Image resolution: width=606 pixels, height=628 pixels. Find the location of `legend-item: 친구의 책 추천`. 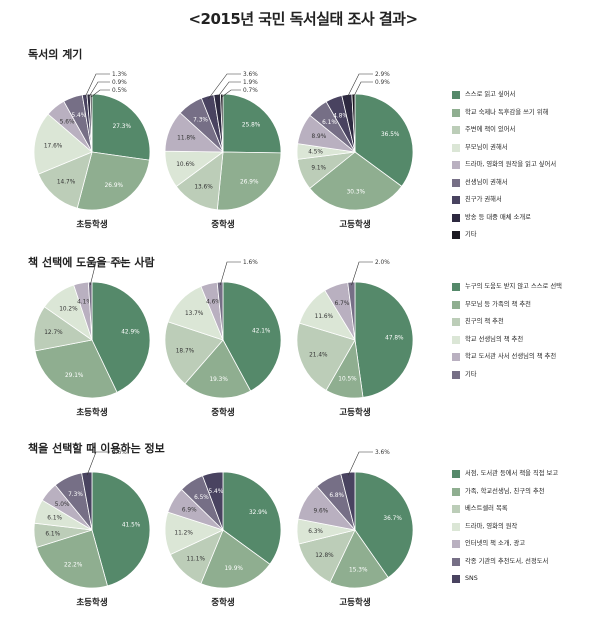

legend-item: 친구의 책 추천 is located at coordinates (527, 327).